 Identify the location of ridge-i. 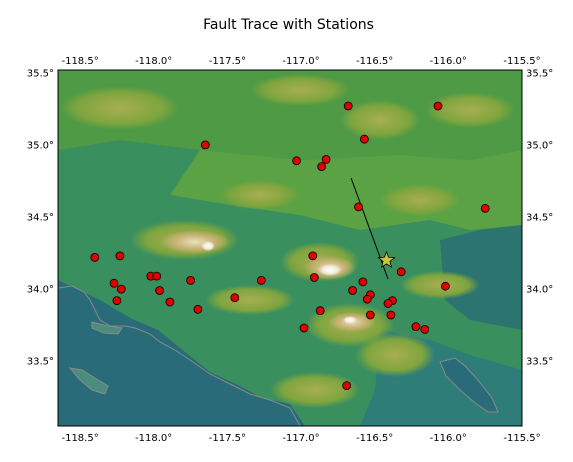
(440, 285).